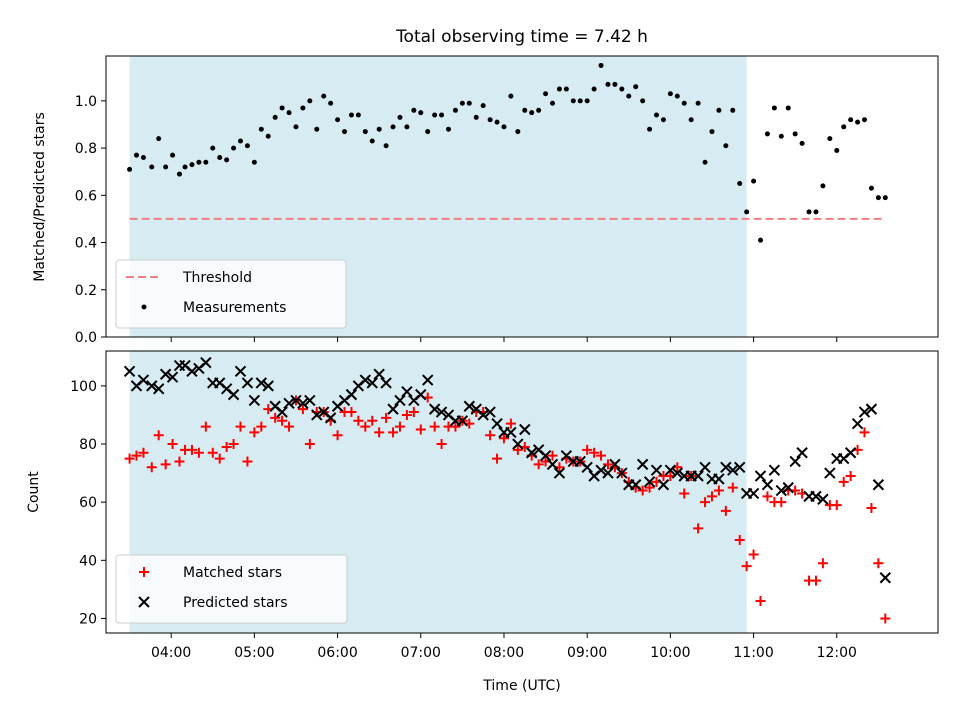 This screenshot has width=960, height=720. What do you see at coordinates (88, 503) in the screenshot?
I see `bottom-y-tick-label: 60` at bounding box center [88, 503].